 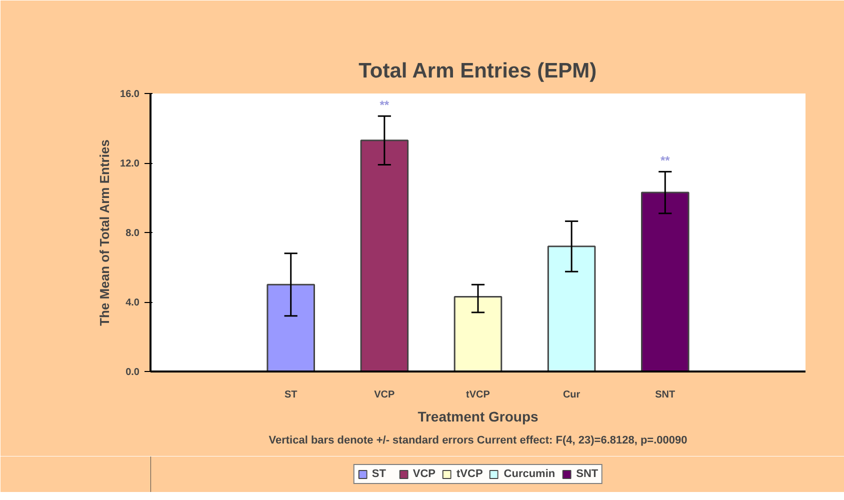 I want to click on x-tick-label: VCP, so click(x=385, y=395).